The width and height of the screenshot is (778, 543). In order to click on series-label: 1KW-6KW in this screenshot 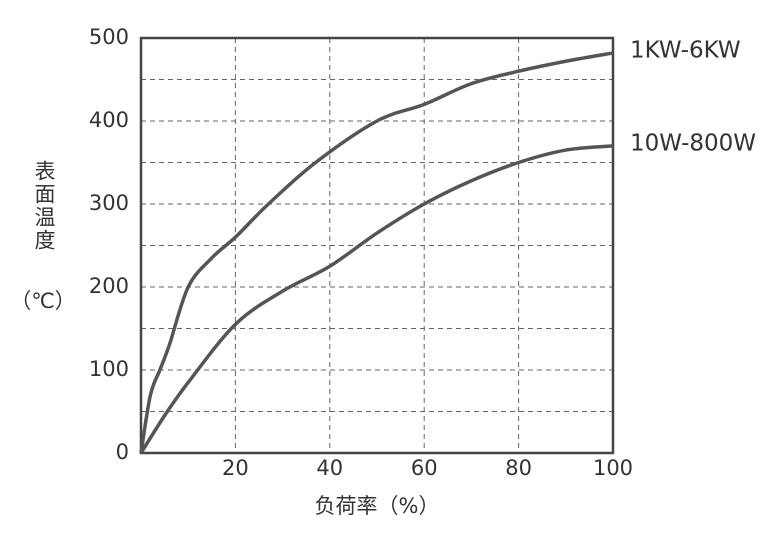, I will do `click(685, 50)`.